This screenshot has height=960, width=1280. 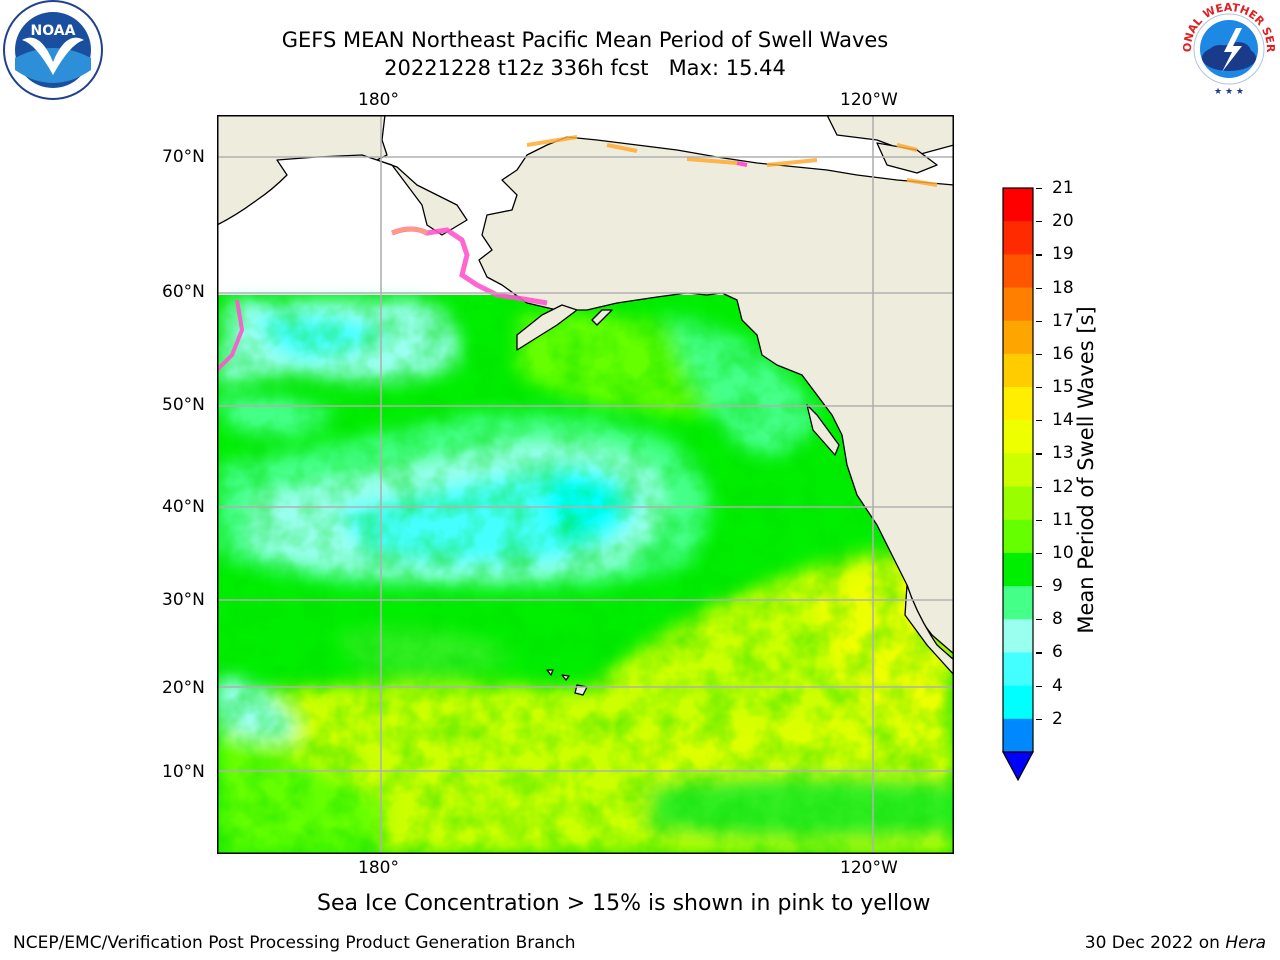 What do you see at coordinates (1063, 188) in the screenshot?
I see `colorbar-tick-label: 21` at bounding box center [1063, 188].